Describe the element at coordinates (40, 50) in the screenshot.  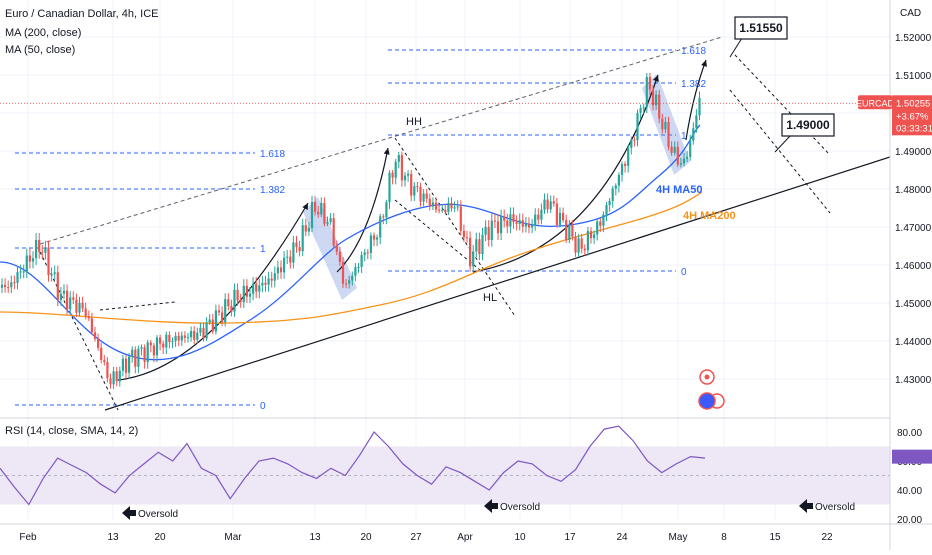
I see `ma50-legend: MA (50, close)` at that location.